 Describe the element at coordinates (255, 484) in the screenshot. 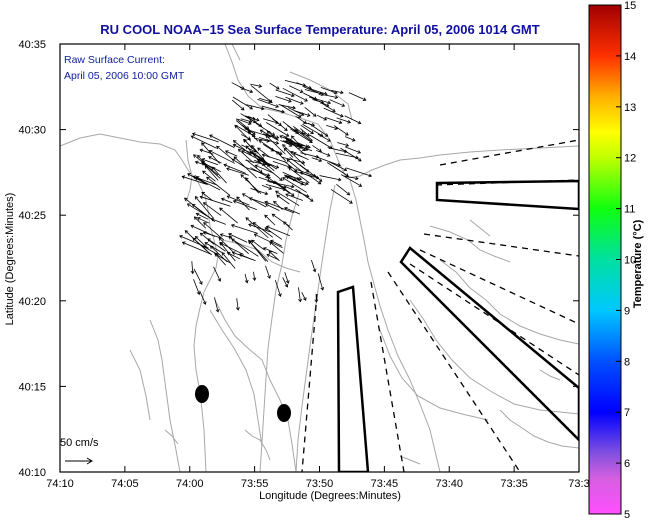

I see `x-tick-label: 73:55` at that location.